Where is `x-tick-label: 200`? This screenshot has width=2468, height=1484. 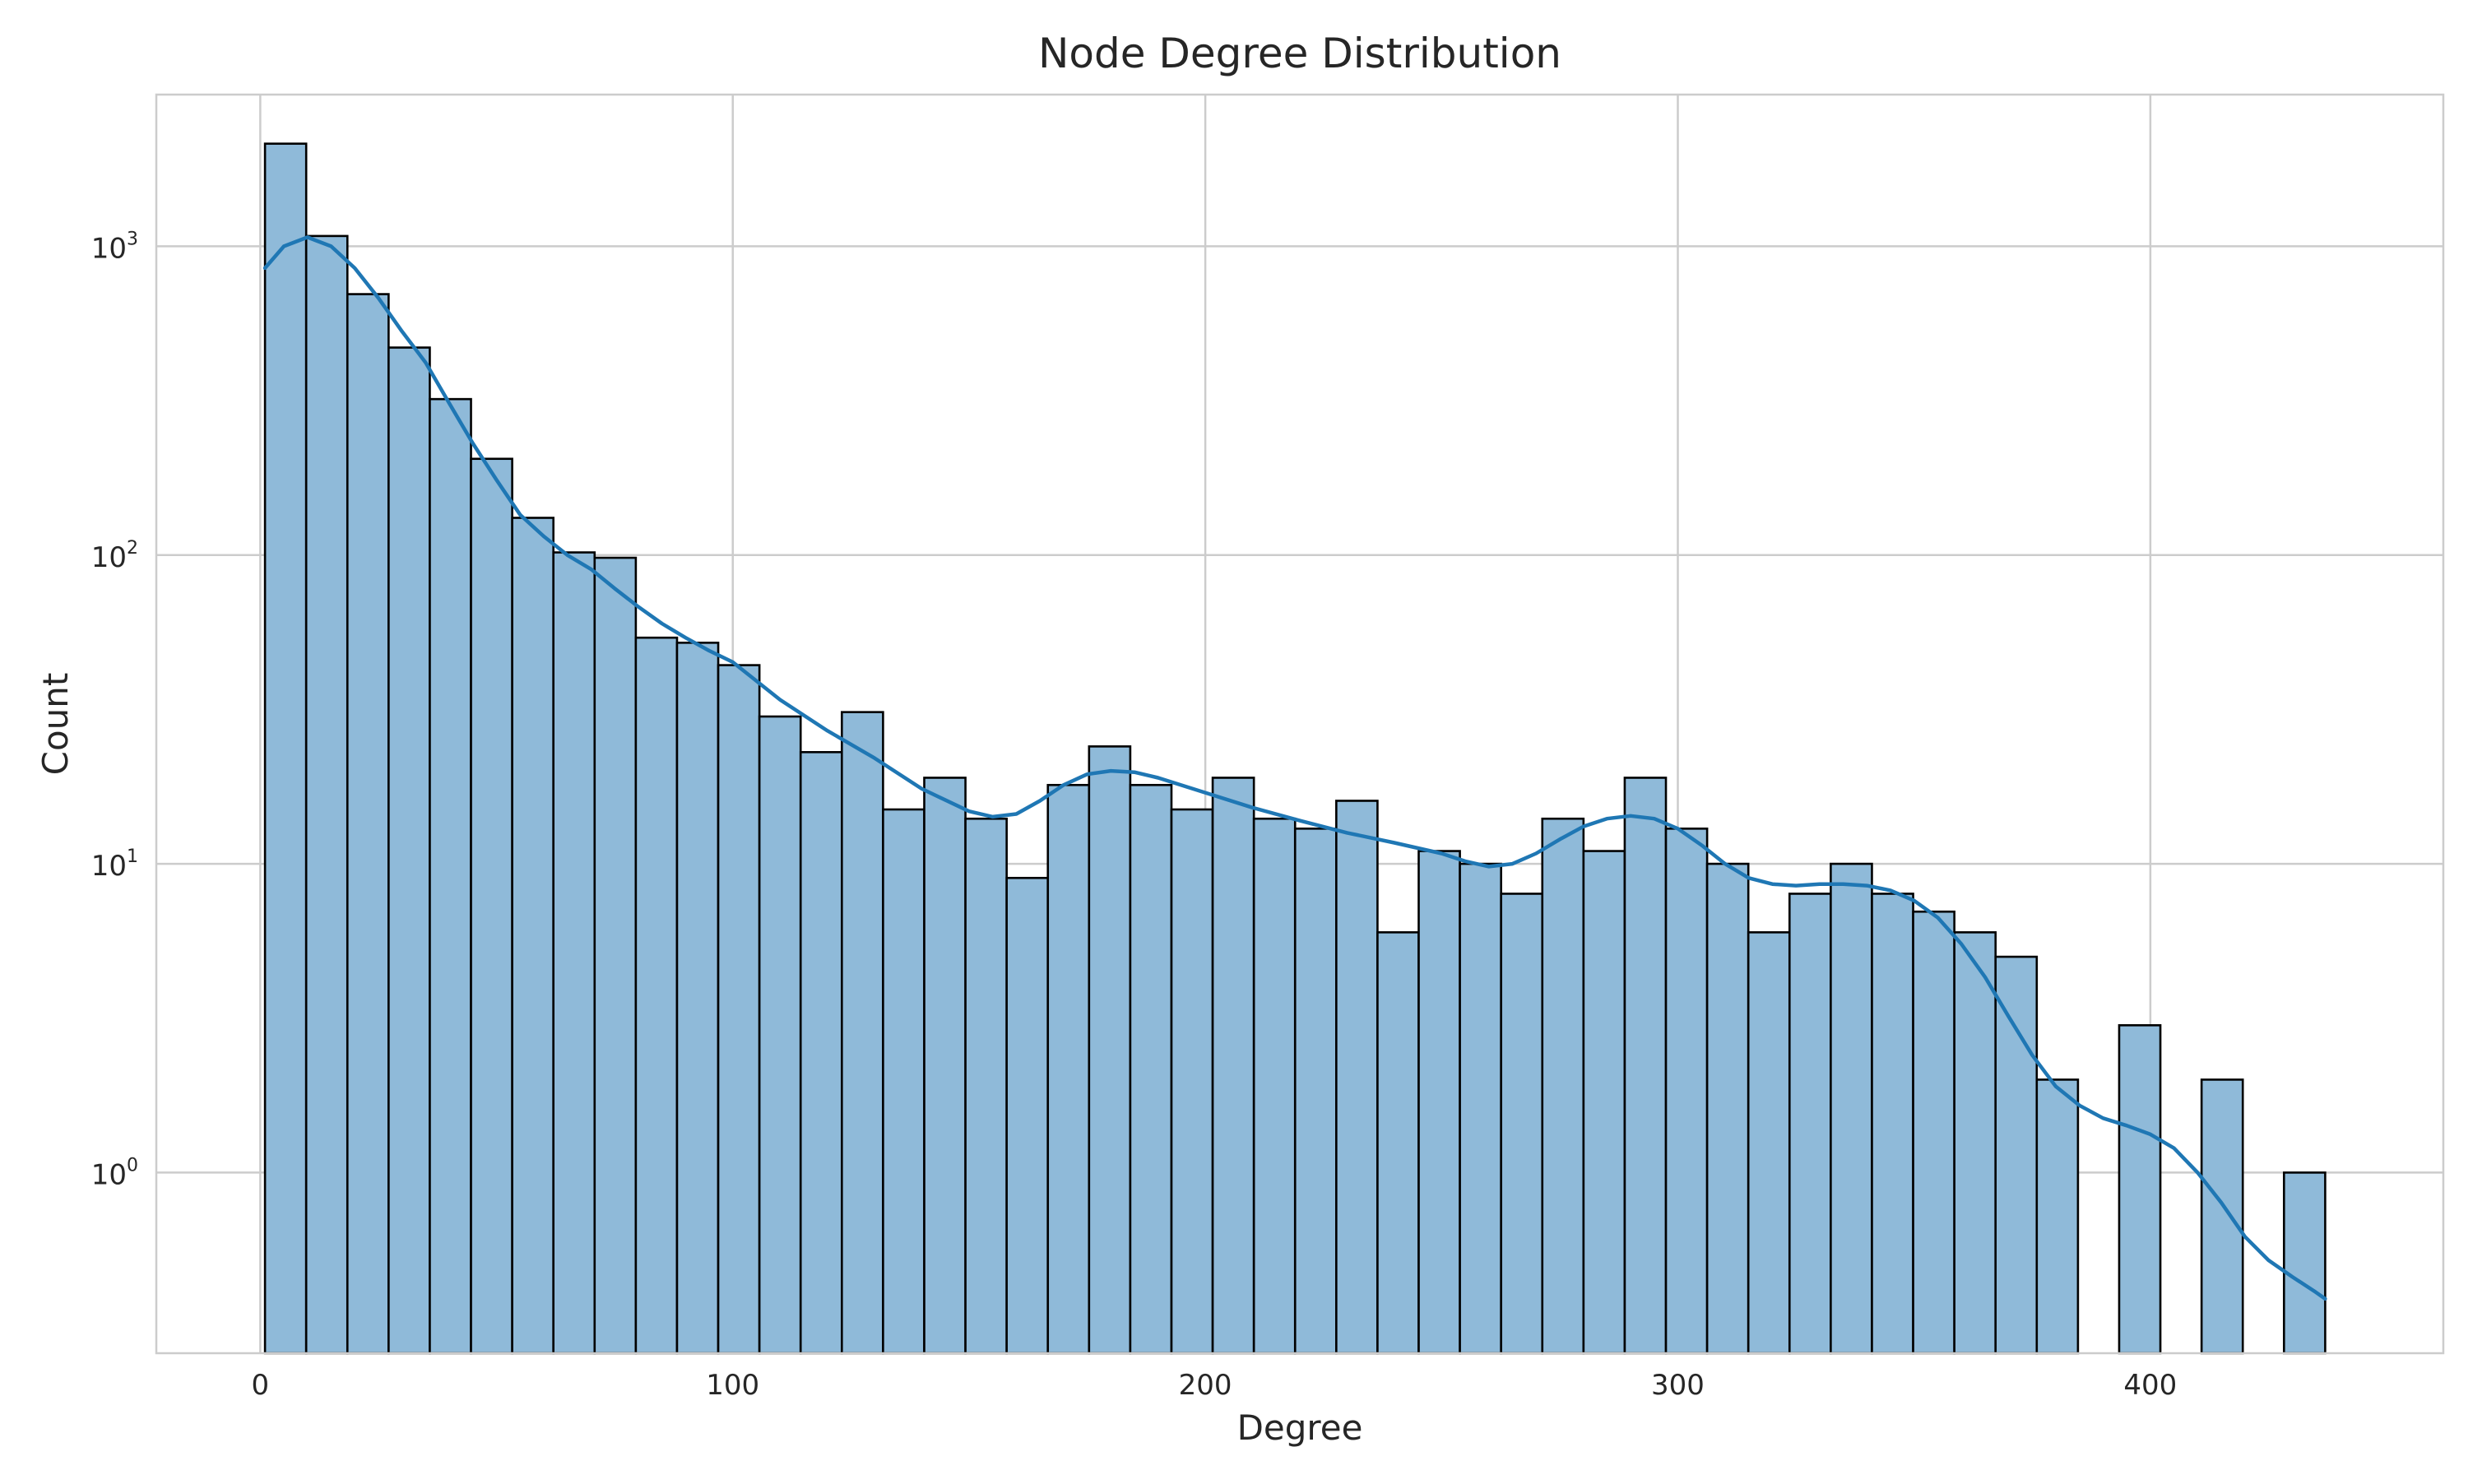
x-tick-label: 200 is located at coordinates (1205, 1385).